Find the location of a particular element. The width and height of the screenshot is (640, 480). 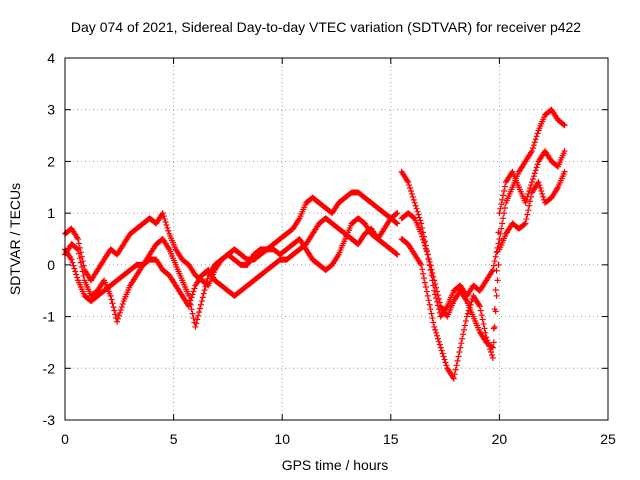

x-tick-label: 10 is located at coordinates (282, 439).